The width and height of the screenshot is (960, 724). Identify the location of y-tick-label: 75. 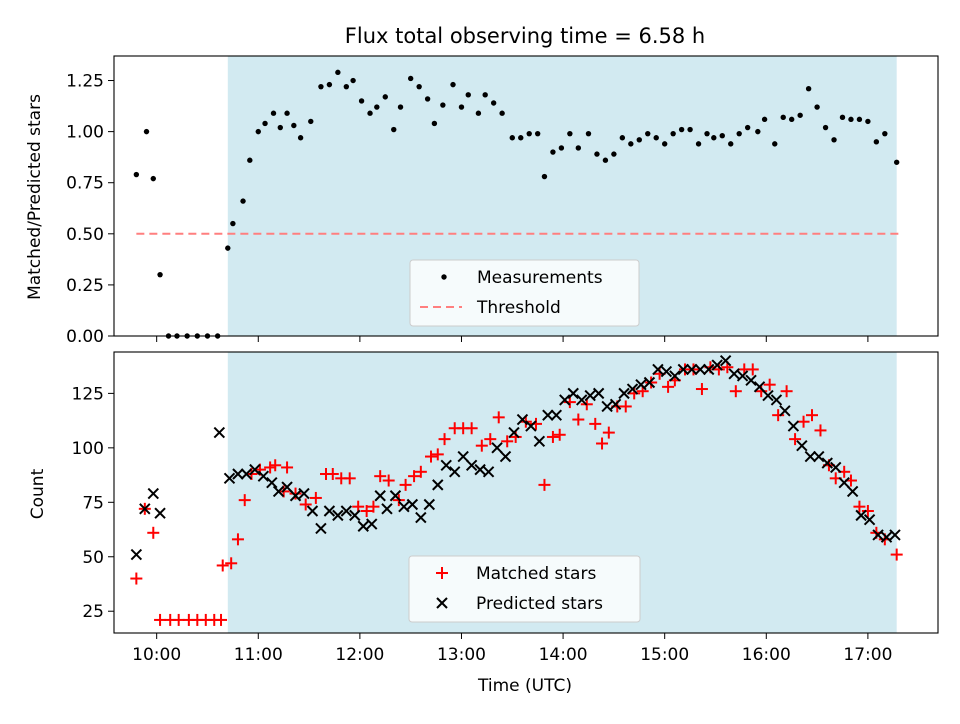
(93, 503).